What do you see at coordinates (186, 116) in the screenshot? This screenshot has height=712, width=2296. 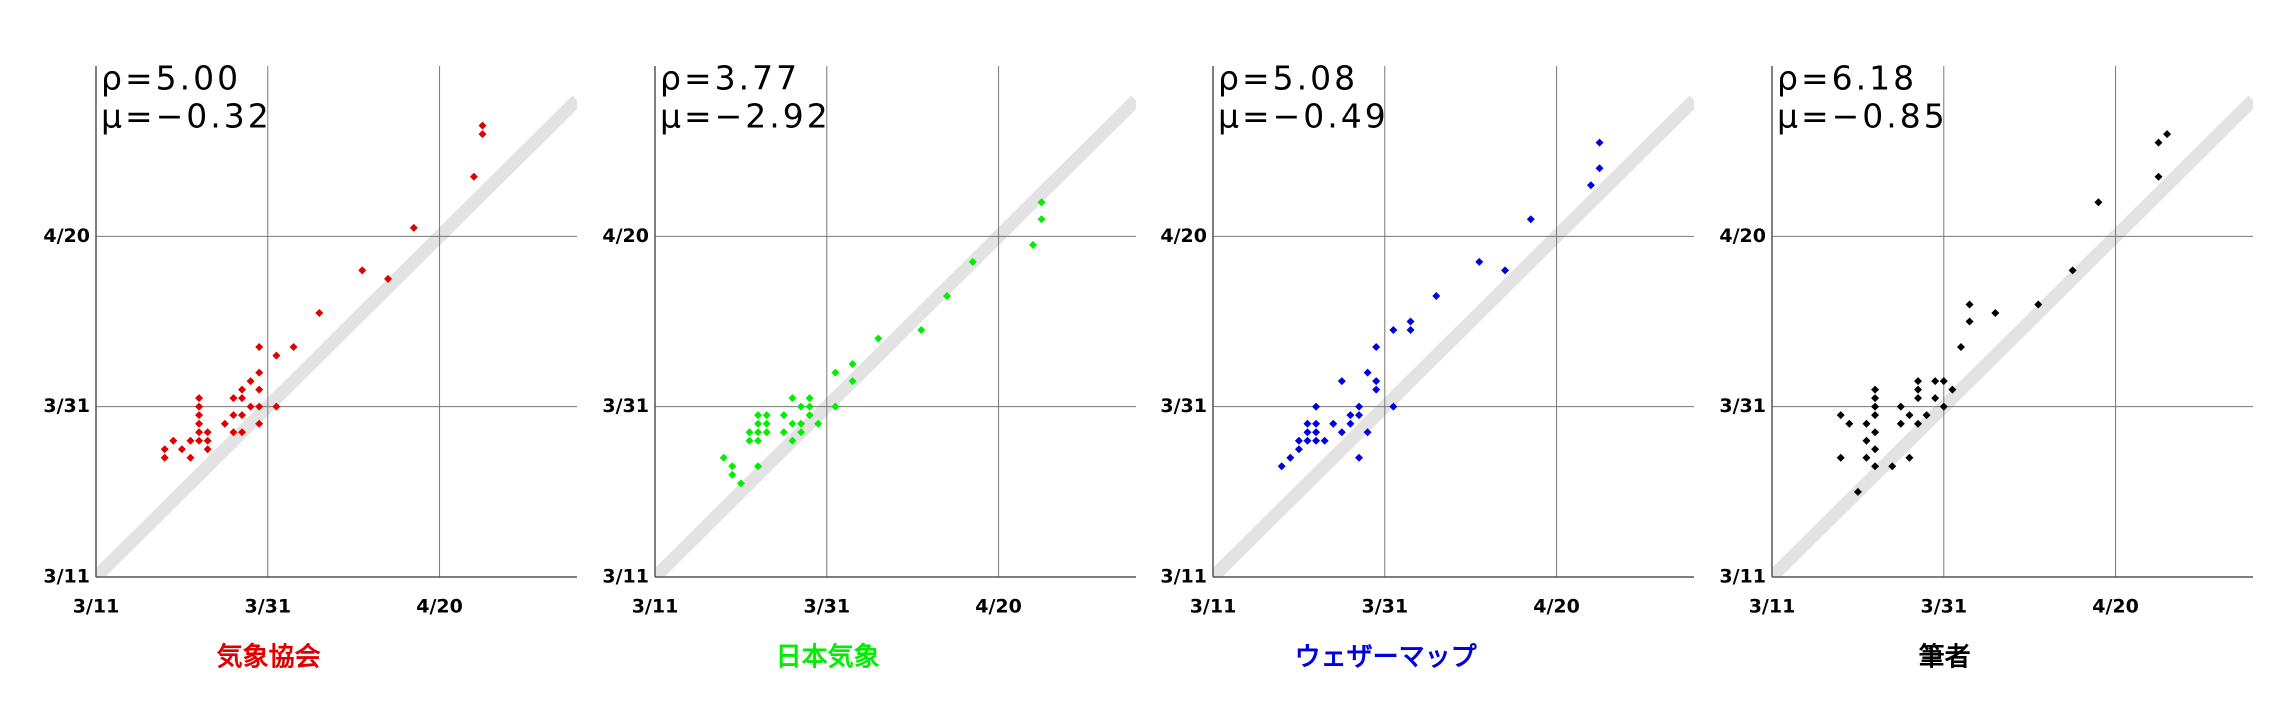 I see `annotation: μ=−0.32` at bounding box center [186, 116].